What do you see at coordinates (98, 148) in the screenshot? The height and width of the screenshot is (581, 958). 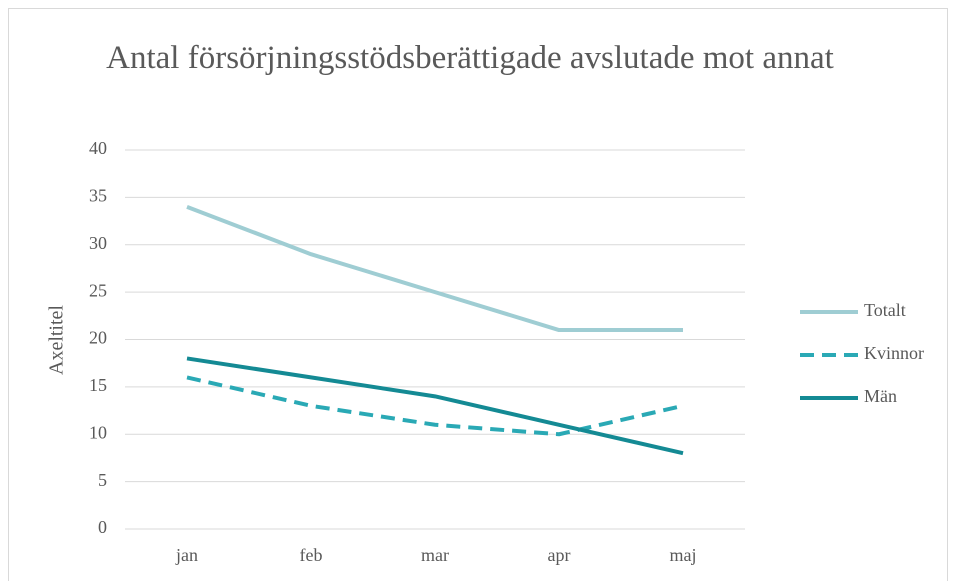 I see `y-tick-label: 40` at bounding box center [98, 148].